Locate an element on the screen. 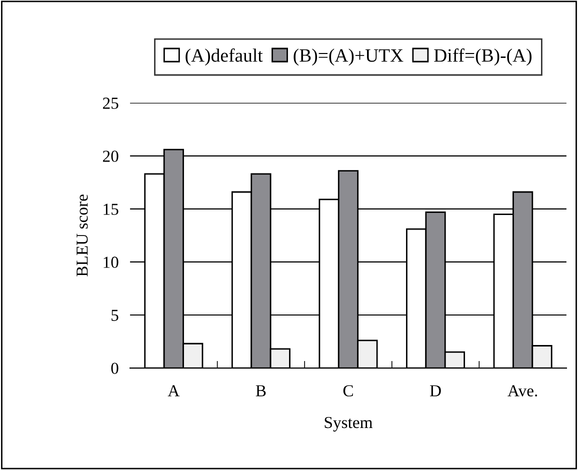 The image size is (578, 470). y-tick-label: 20 is located at coordinates (110, 156).